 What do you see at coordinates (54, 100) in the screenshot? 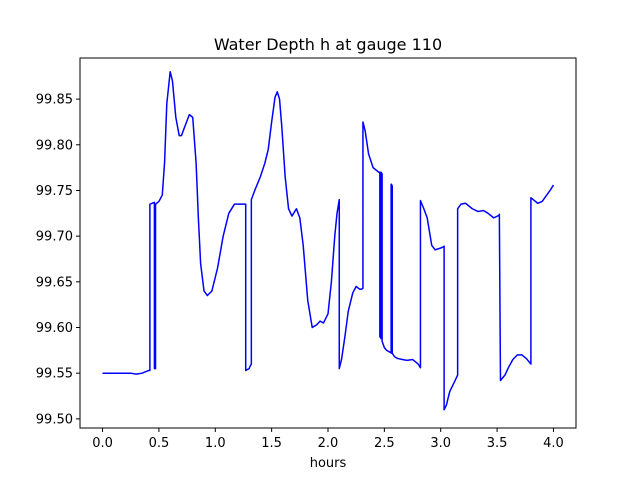
I see `y-tick-label: 99.85` at bounding box center [54, 100].